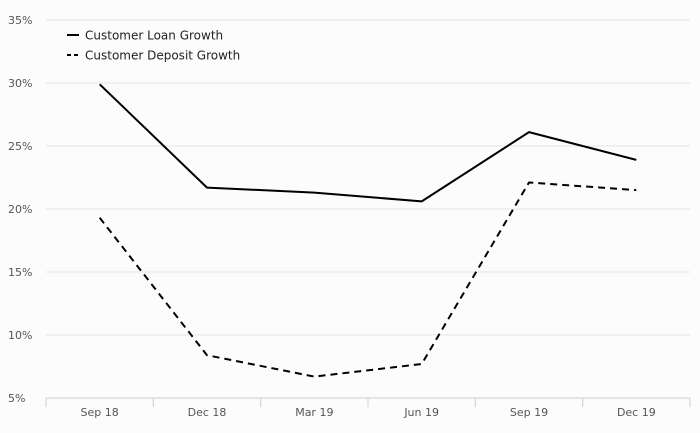 The width and height of the screenshot is (700, 433). Describe the element at coordinates (421, 412) in the screenshot. I see `x-tick-label-3: Jun 19` at that location.